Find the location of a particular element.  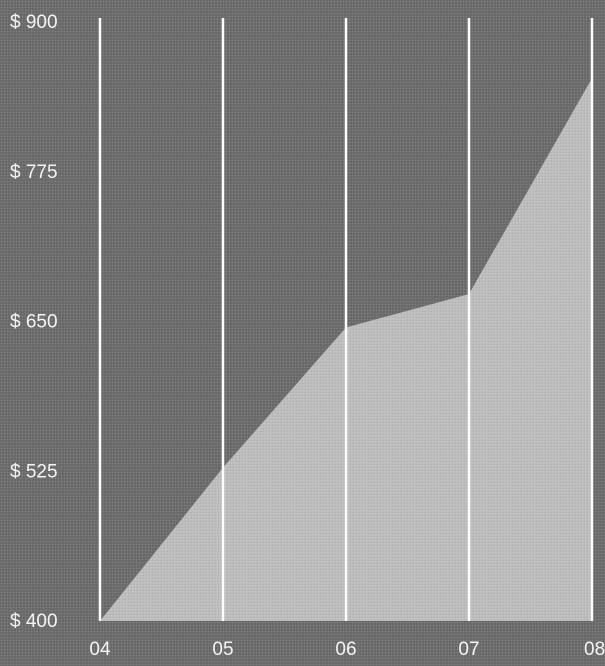

y-tick-label: $ 900 is located at coordinates (34, 22).